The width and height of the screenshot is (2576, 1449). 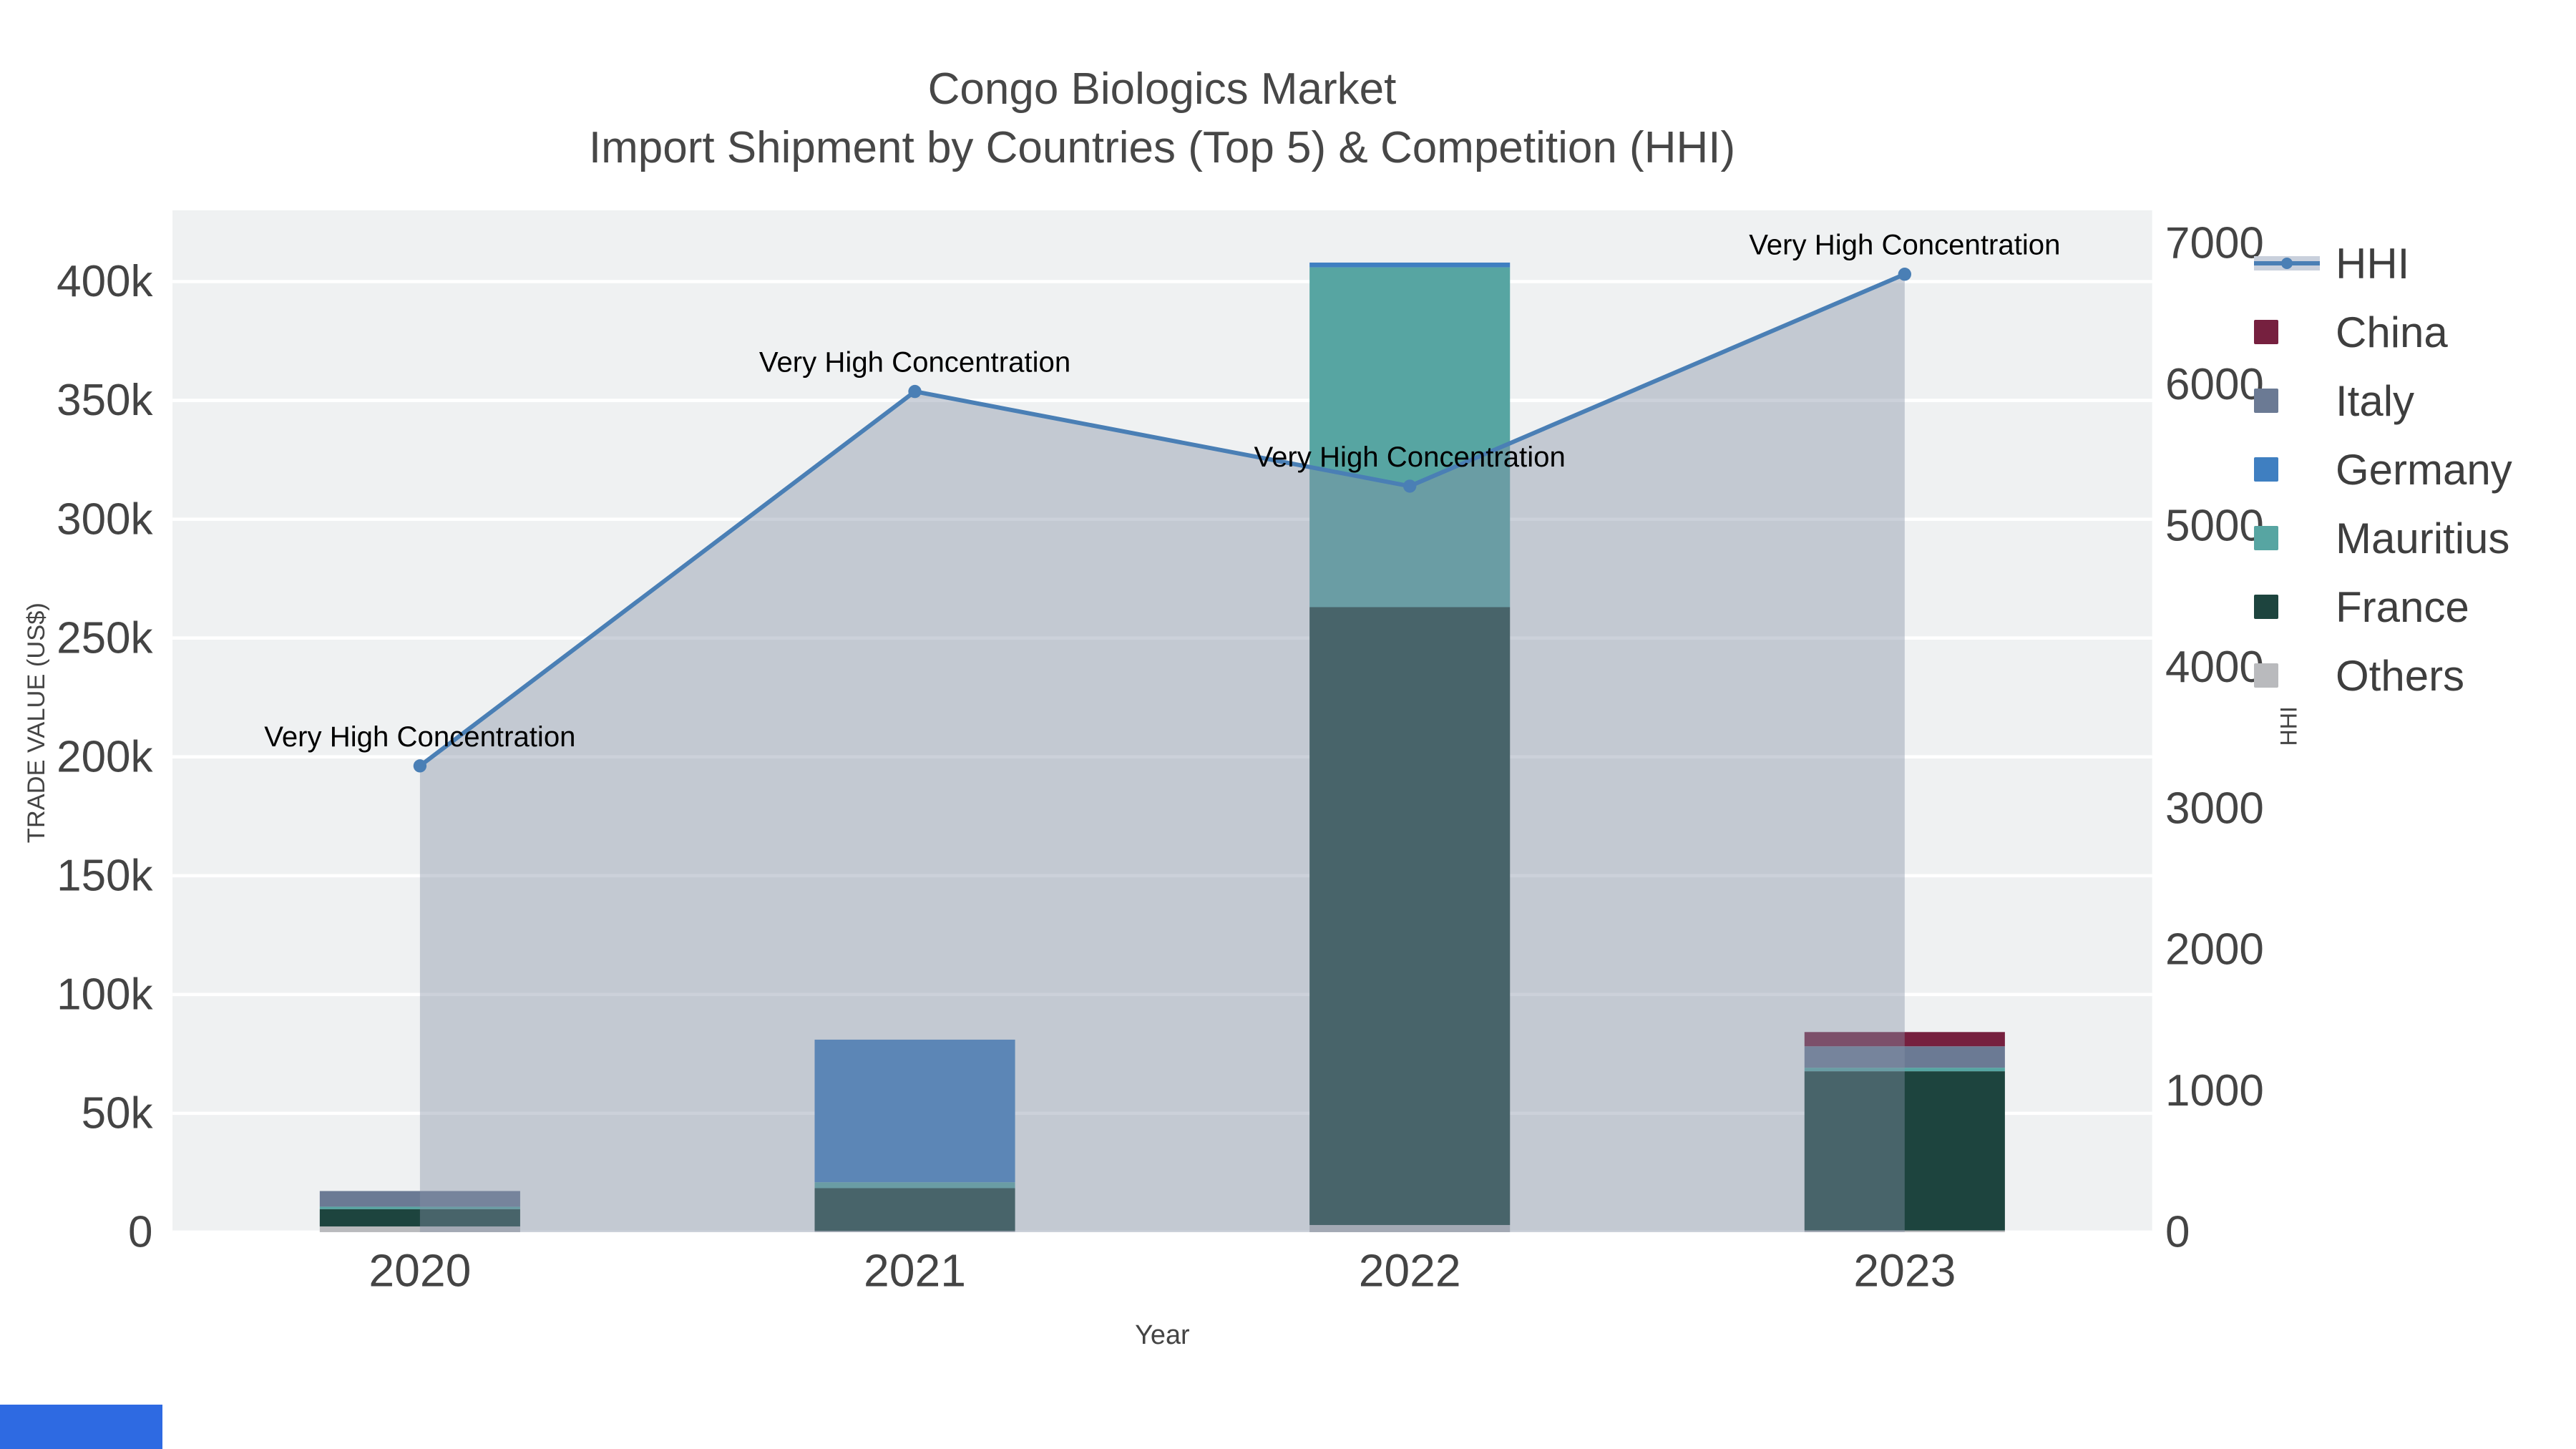 I want to click on legend-line-marker, so click(x=2287, y=263).